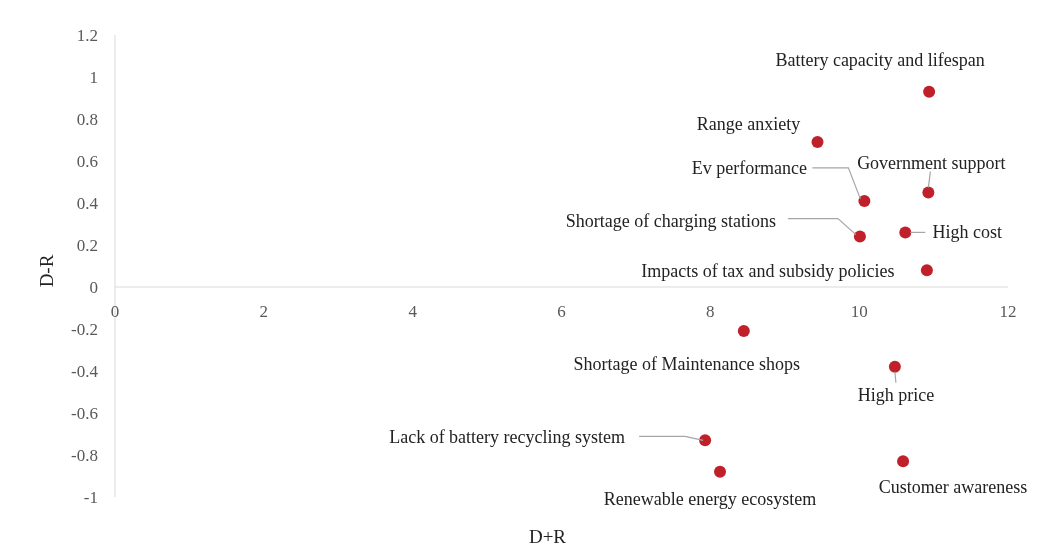 This screenshot has height=549, width=1042. What do you see at coordinates (561, 311) in the screenshot?
I see `x-tick-label: 6` at bounding box center [561, 311].